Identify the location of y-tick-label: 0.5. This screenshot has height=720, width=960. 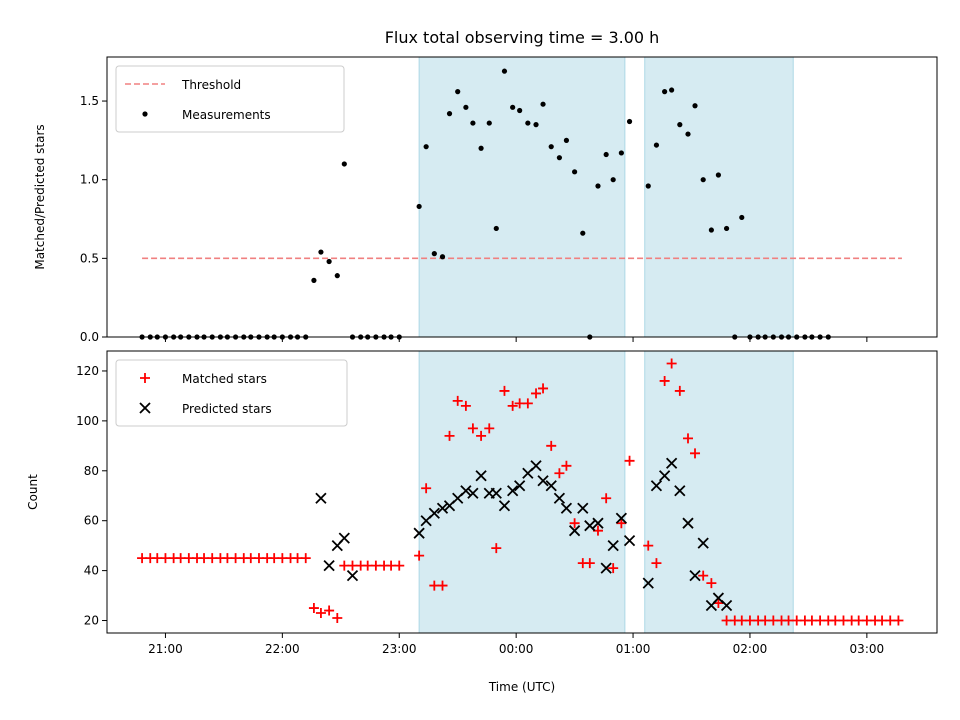
(89, 258).